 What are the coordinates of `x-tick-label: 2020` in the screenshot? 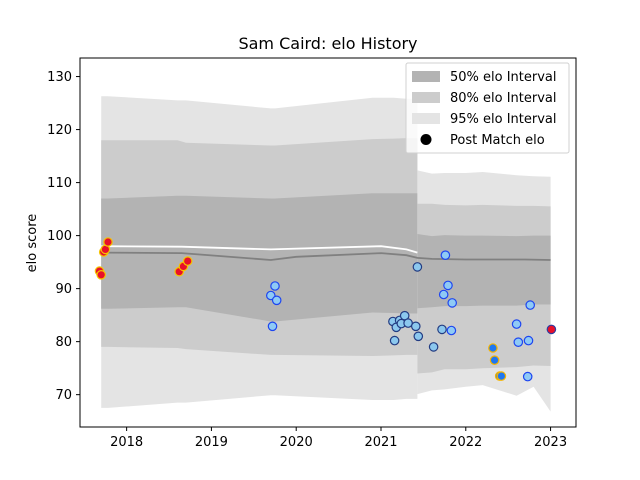 It's located at (296, 442).